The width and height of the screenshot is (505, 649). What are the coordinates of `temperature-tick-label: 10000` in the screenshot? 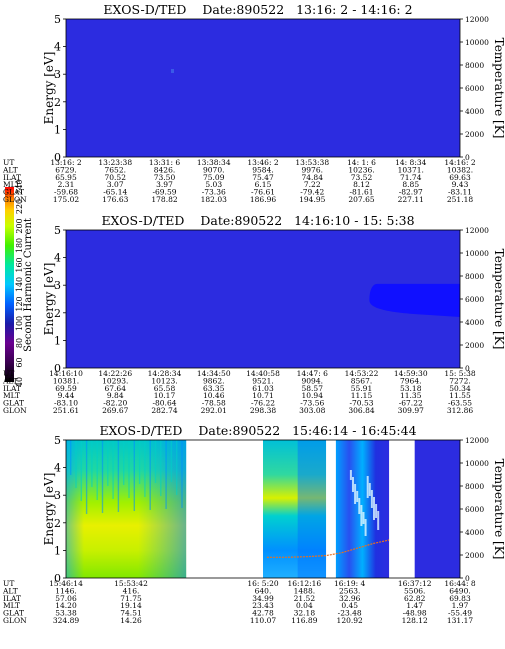 It's located at (477, 253).